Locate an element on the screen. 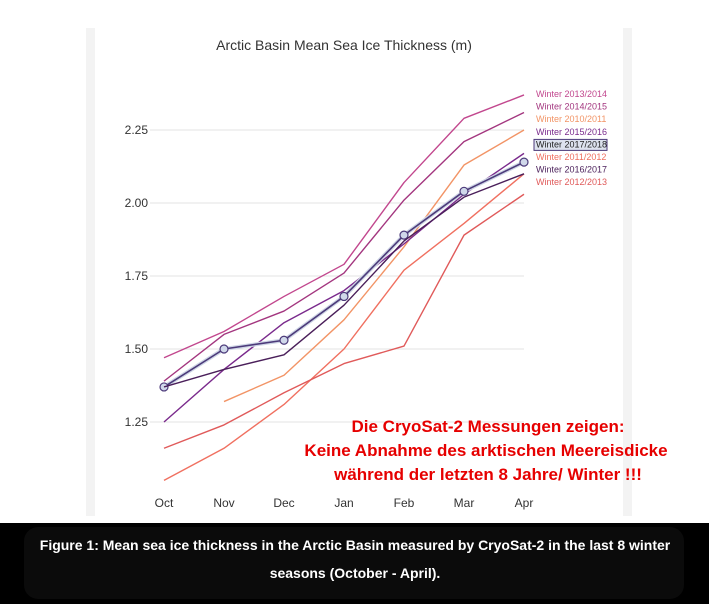 This screenshot has height=604, width=709. y-tick-label: 1.75 is located at coordinates (137, 276).